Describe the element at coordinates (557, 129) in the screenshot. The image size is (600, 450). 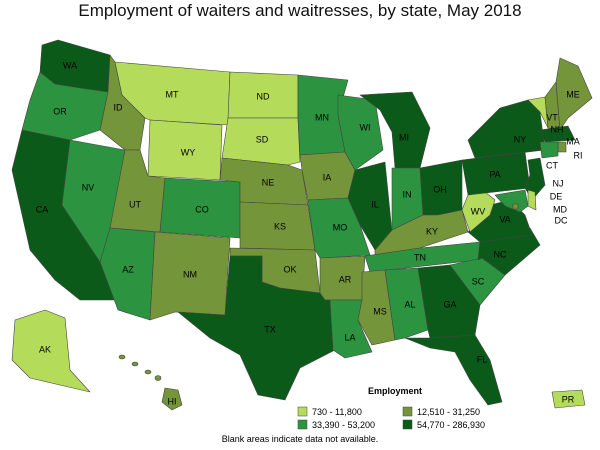
I see `state-label-nh: NH` at that location.